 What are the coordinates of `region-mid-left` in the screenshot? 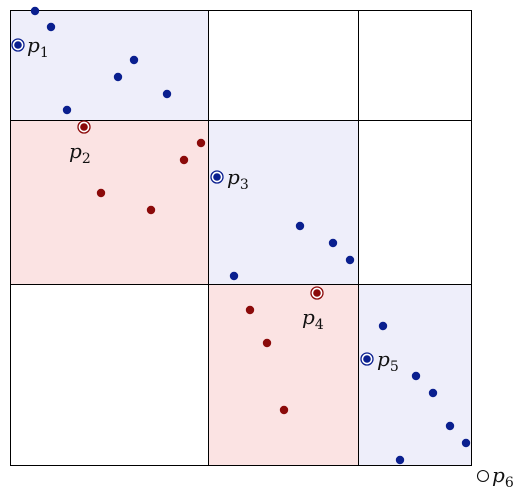 It's located at (109, 202).